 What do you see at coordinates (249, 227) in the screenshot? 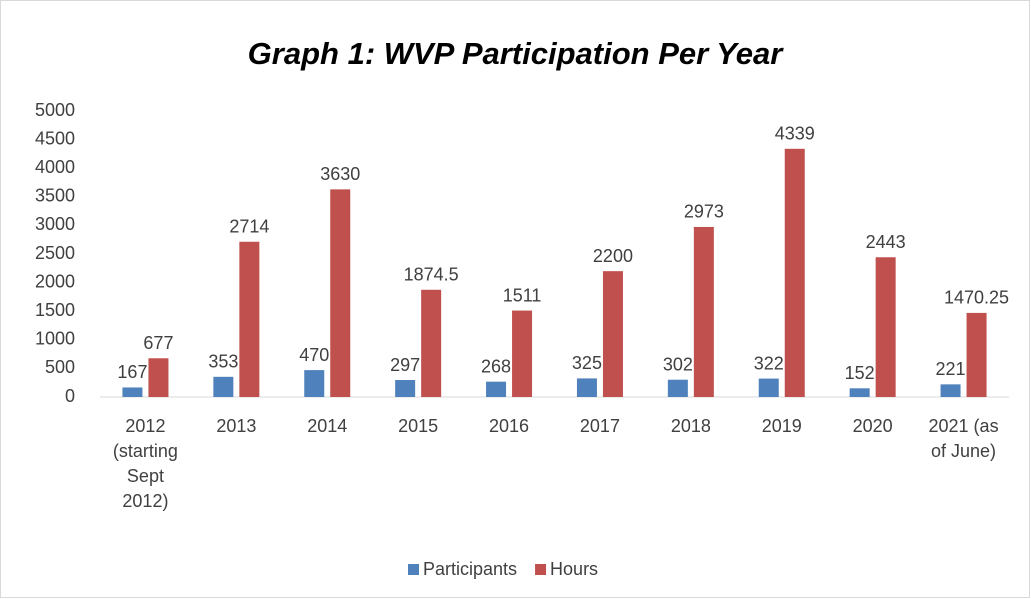
I see `data-label: 2714` at bounding box center [249, 227].